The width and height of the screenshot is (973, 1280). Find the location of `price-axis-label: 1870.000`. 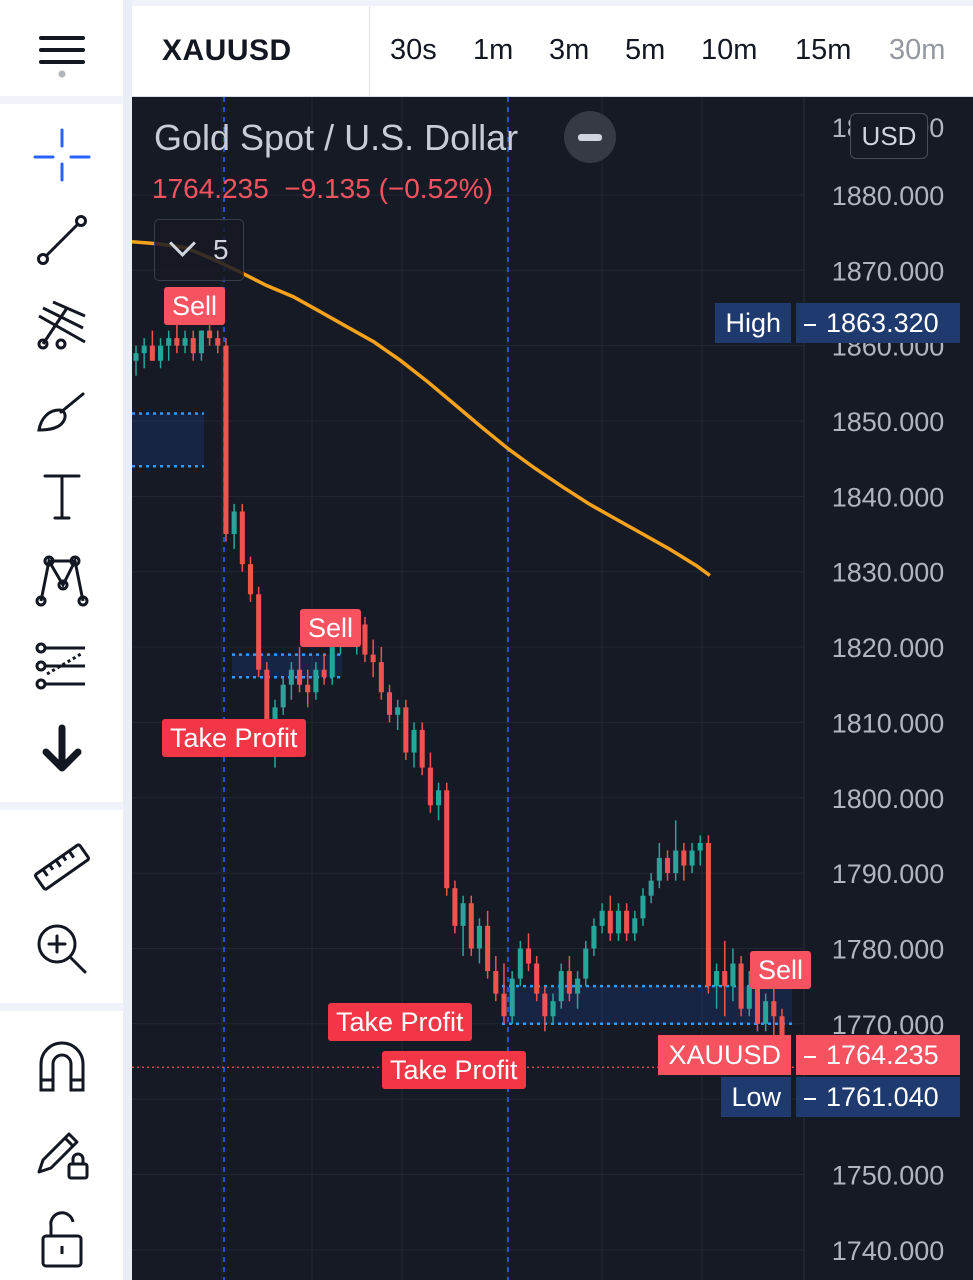

price-axis-label: 1870.000 is located at coordinates (888, 271).